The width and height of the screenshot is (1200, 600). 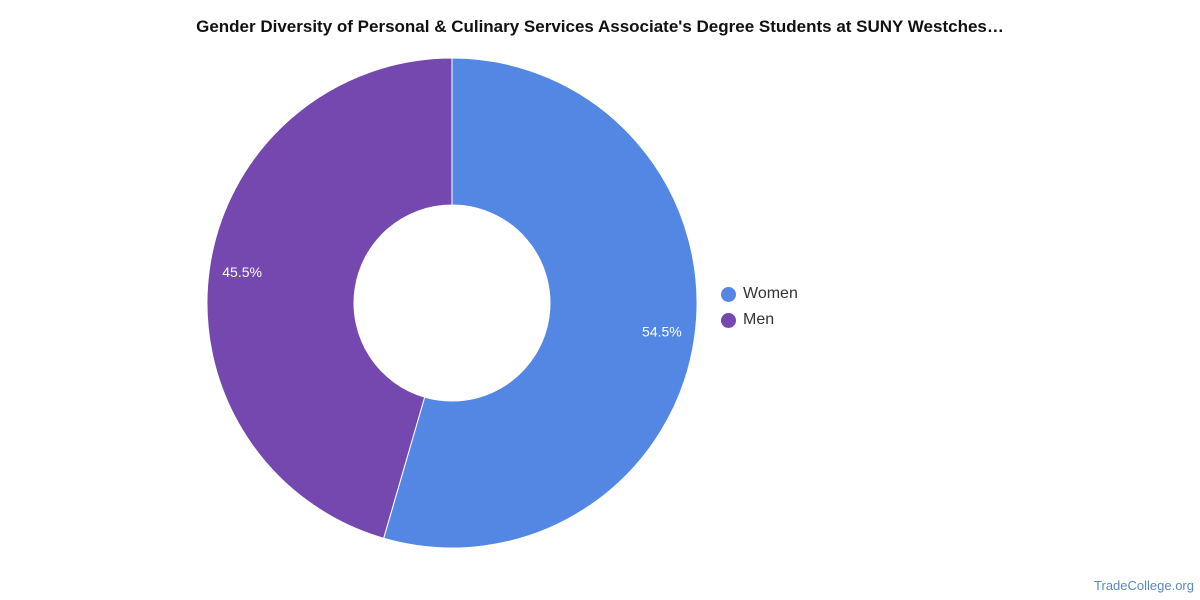 I want to click on legend-swatch-men, so click(x=728, y=320).